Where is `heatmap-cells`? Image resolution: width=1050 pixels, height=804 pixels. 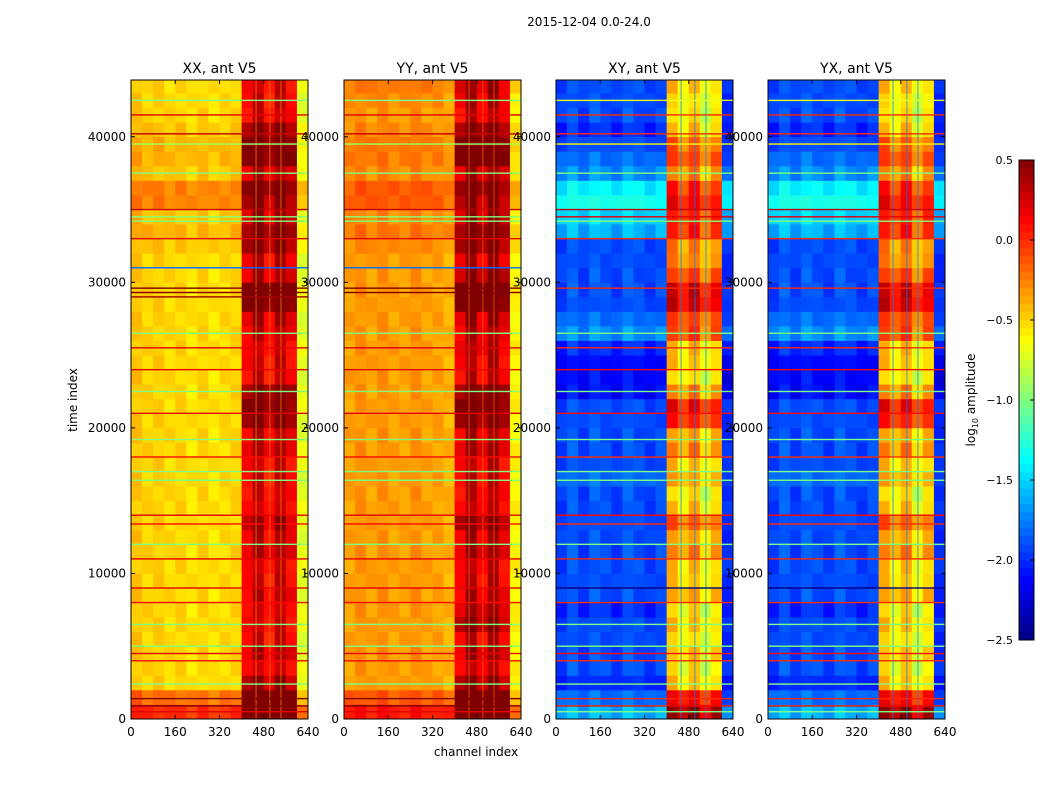
heatmap-cells is located at coordinates (857, 400).